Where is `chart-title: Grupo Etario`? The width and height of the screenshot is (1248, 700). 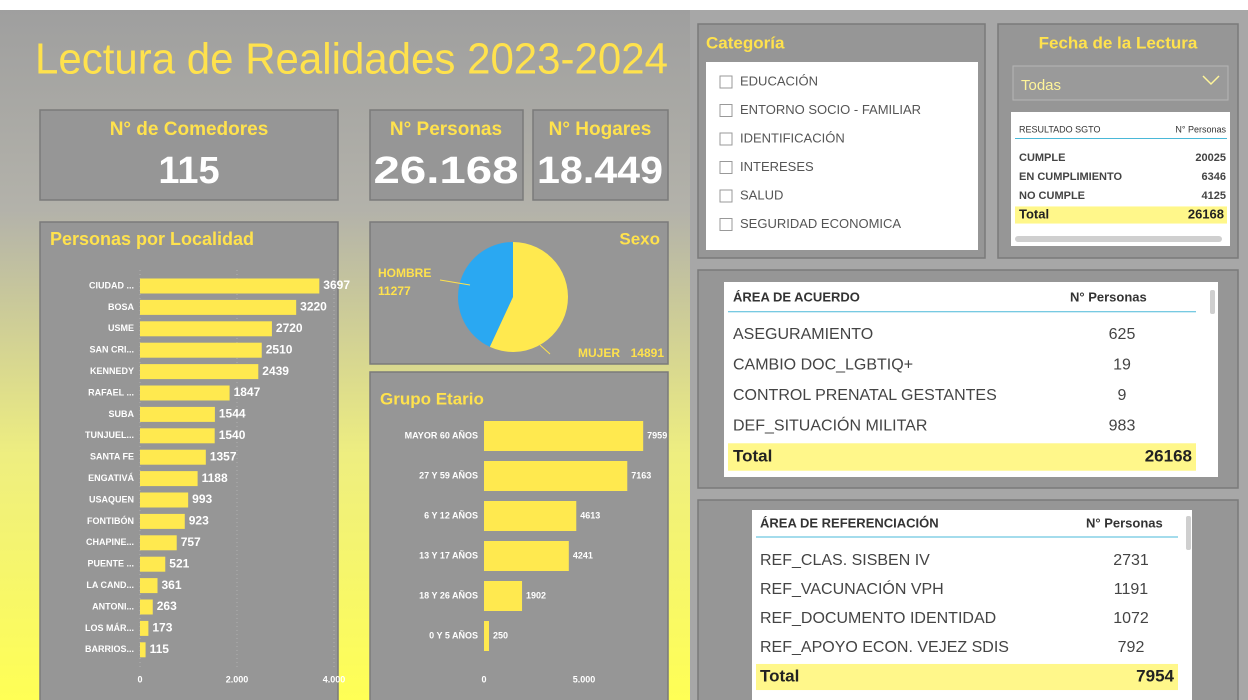
chart-title: Grupo Etario is located at coordinates (432, 398).